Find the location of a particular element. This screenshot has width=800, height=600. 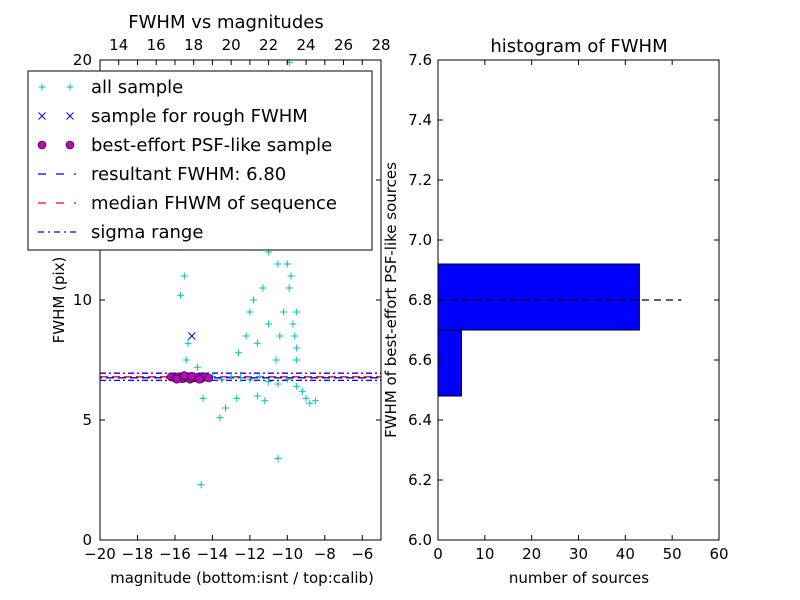

left-y-tick-label: 5 is located at coordinates (87, 420).